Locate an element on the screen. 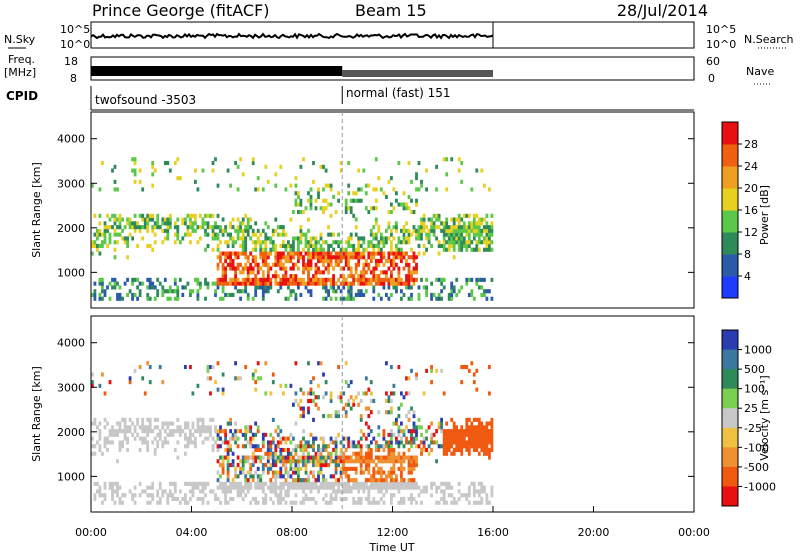 This screenshot has height=554, width=800. colorbar-swatch is located at coordinates (730, 287).